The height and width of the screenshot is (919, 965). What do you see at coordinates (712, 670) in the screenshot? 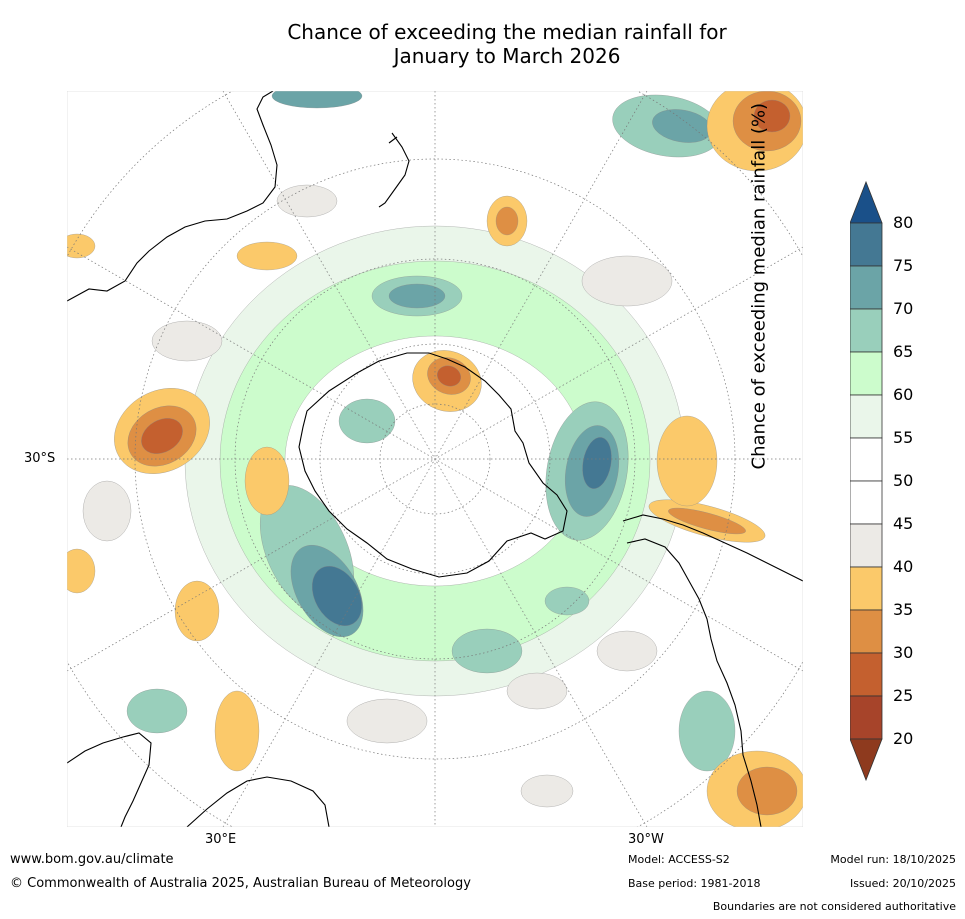
I see `south-america-coast` at bounding box center [712, 670].